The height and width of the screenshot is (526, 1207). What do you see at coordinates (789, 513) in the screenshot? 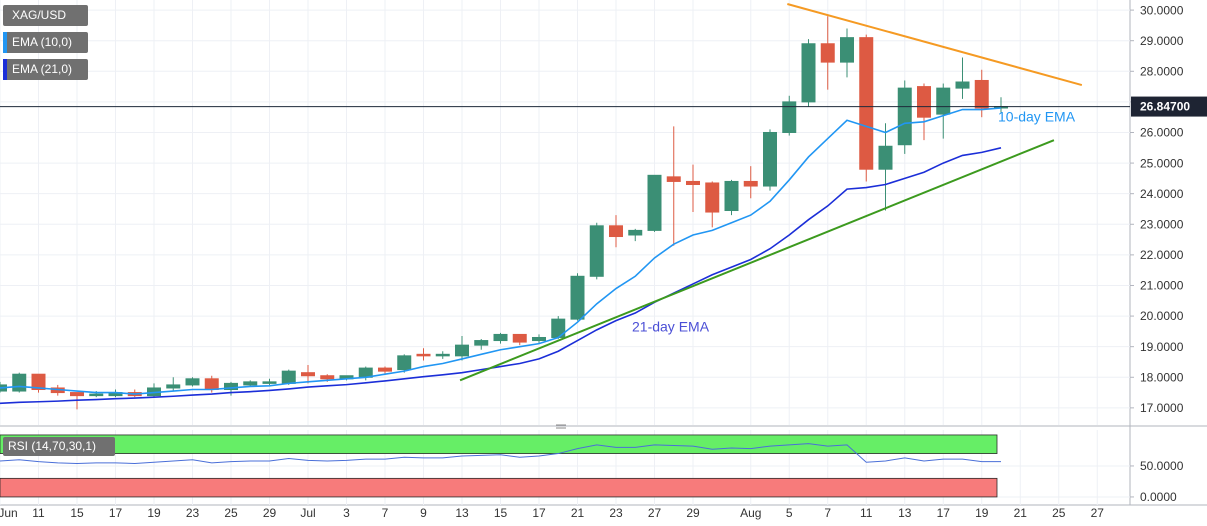
I see `x-tick-label: 5` at bounding box center [789, 513].